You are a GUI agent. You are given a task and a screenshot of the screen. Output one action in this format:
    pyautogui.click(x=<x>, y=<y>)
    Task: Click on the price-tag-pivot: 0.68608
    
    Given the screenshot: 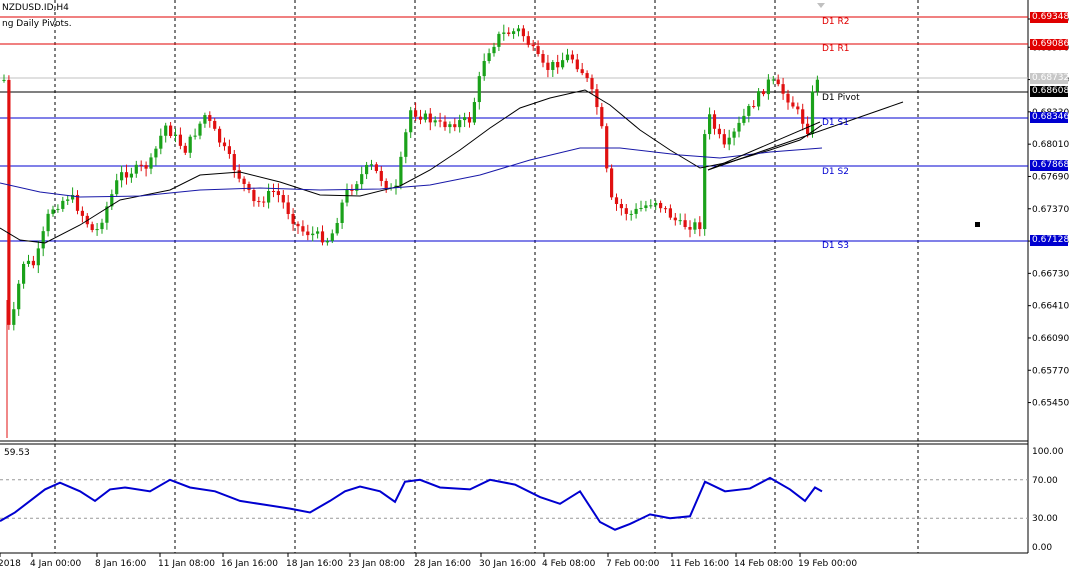 What is the action you would take?
    pyautogui.click(x=1049, y=91)
    